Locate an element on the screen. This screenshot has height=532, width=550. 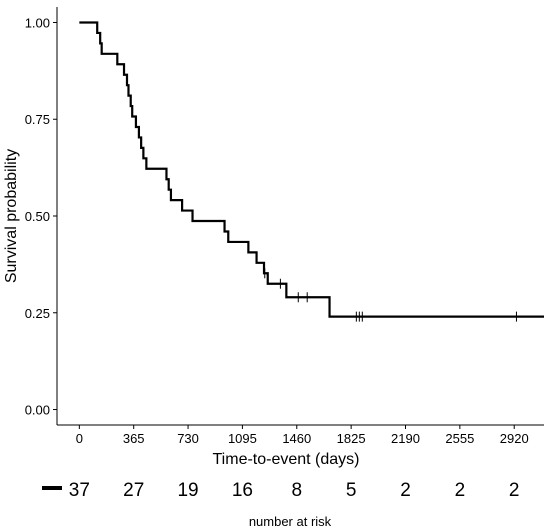
y-tick-label: 0.00 is located at coordinates (37, 410).